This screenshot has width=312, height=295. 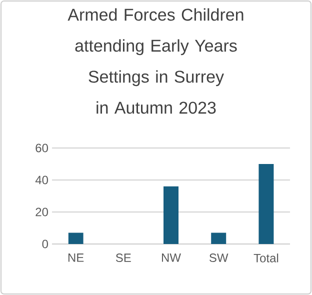 What do you see at coordinates (41, 180) in the screenshot?
I see `y-tick-label: 40` at bounding box center [41, 180].